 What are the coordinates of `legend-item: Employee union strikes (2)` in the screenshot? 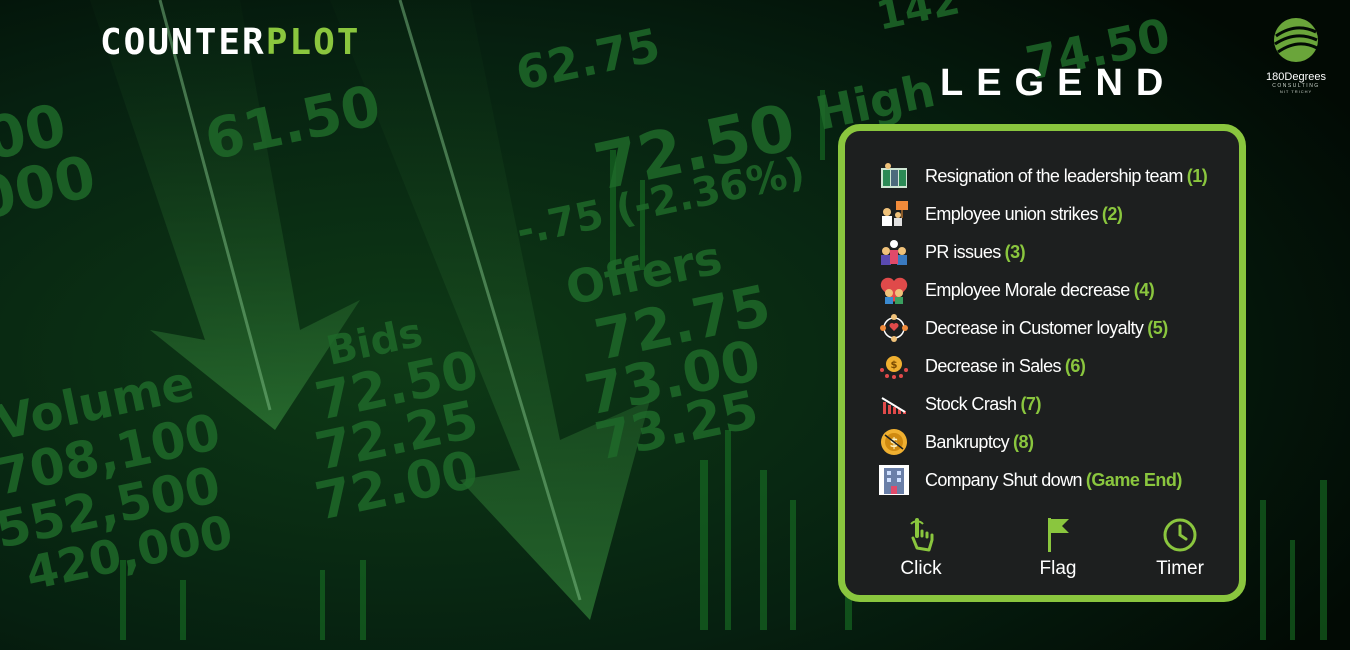 It's located at (1042, 214).